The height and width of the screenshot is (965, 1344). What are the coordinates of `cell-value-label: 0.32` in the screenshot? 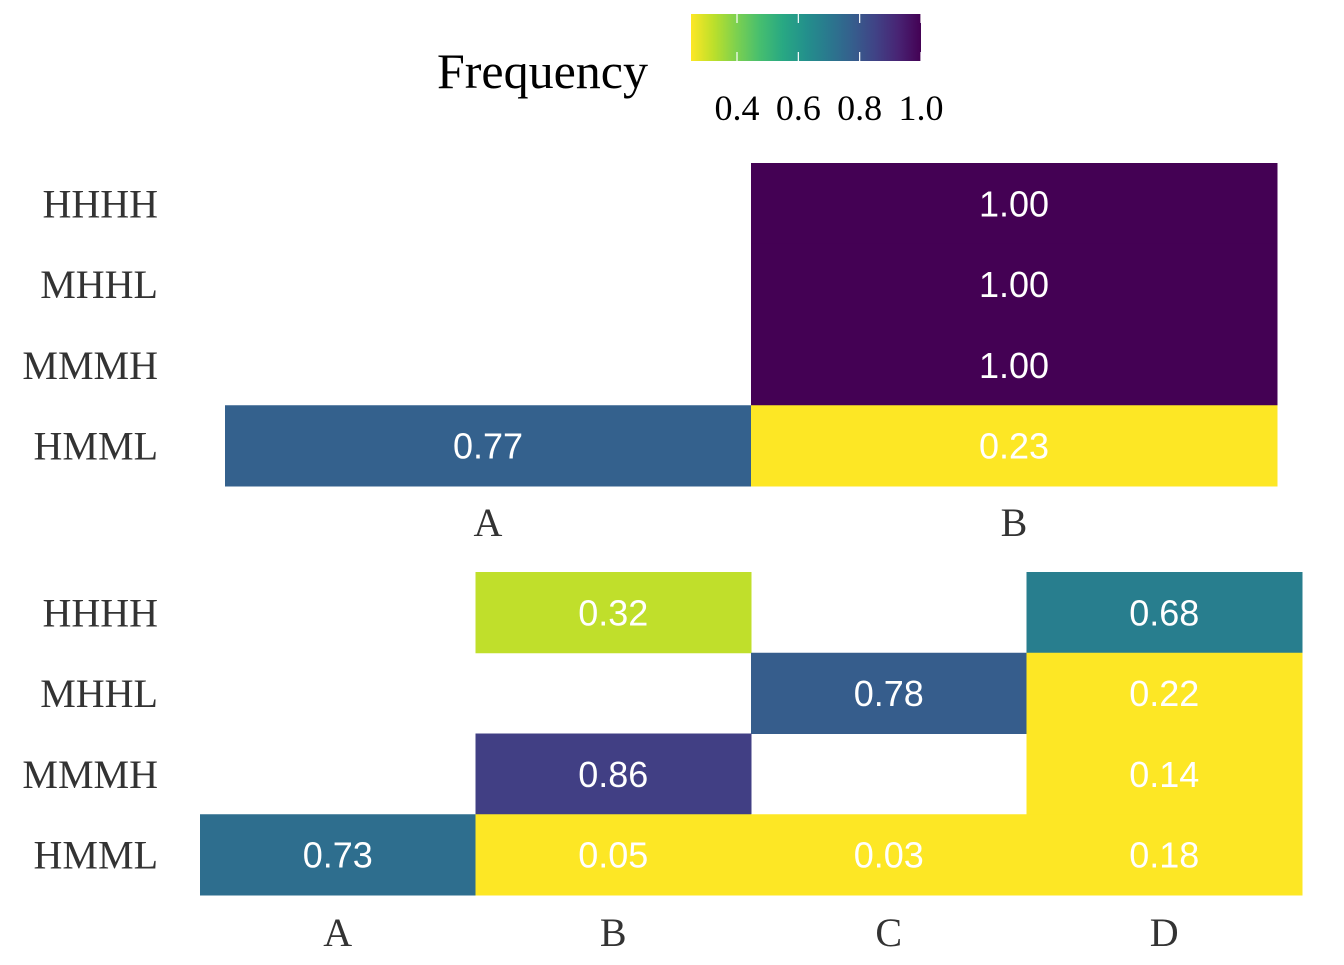 It's located at (613, 612).